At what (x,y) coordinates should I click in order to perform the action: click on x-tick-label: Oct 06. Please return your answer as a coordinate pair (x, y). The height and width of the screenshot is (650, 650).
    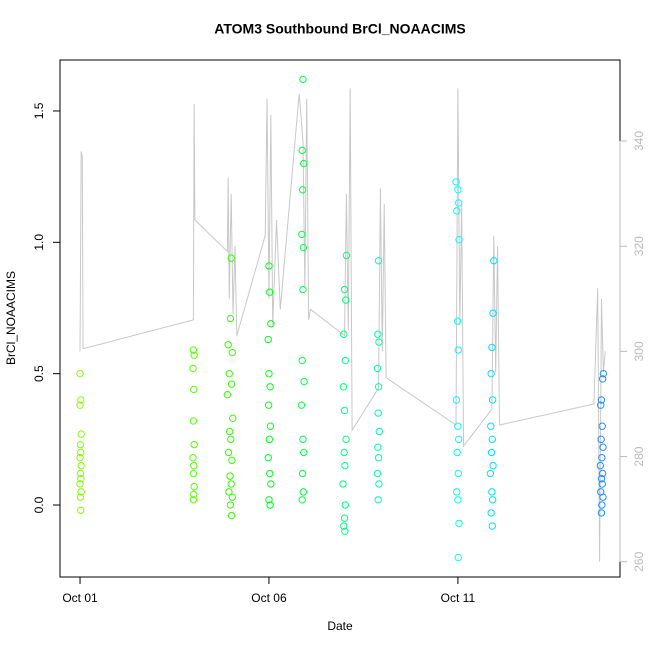
    Looking at the image, I should click on (269, 598).